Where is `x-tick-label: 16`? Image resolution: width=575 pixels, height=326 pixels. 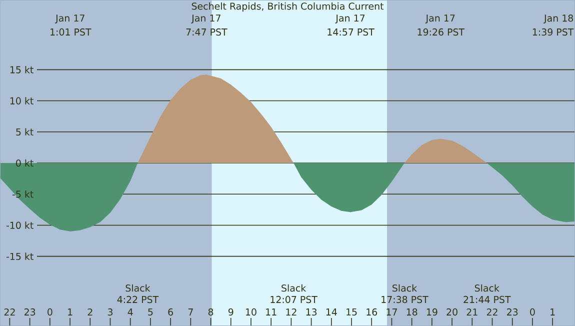 x-tick-label: 16 is located at coordinates (372, 312).